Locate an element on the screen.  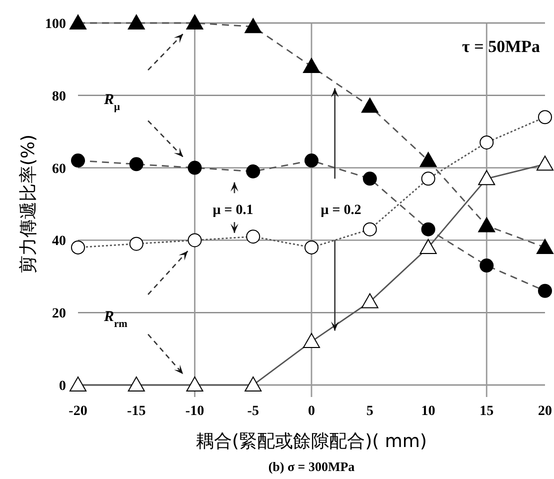
y-tick-label: 60 is located at coordinates (59, 169).